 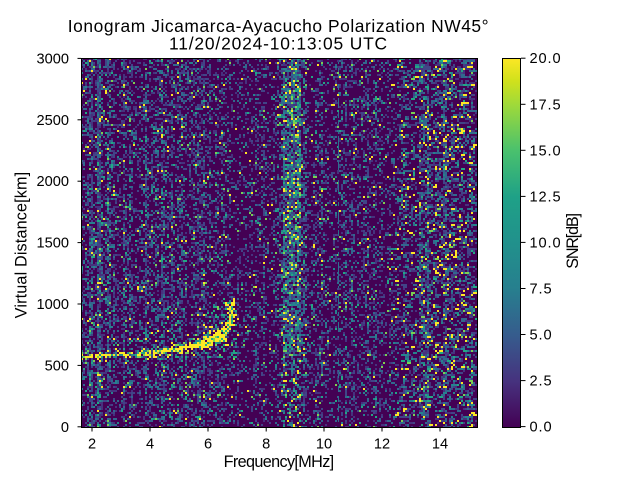 I want to click on svg-text: 2.5, so click(x=541, y=382).